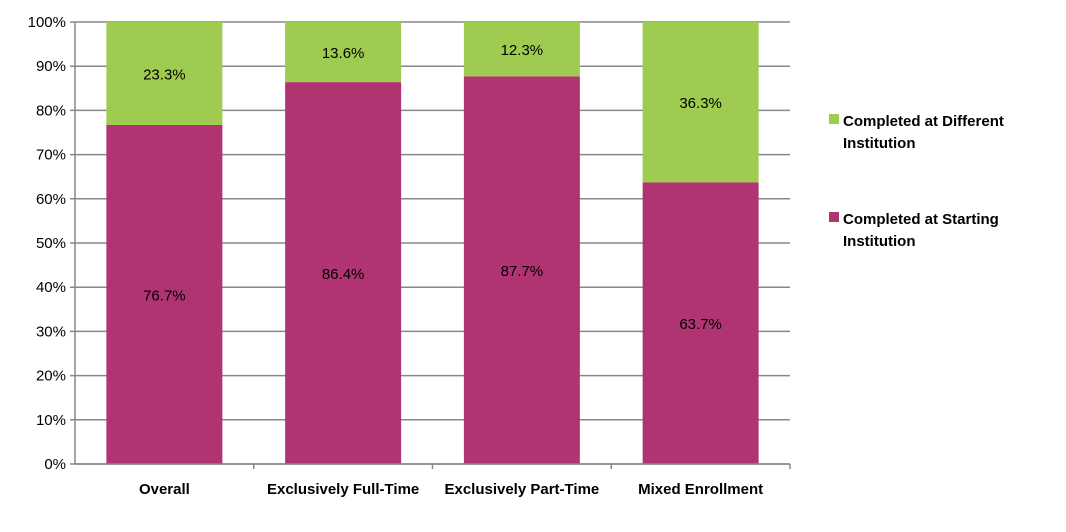 Image resolution: width=1066 pixels, height=532 pixels. Describe the element at coordinates (164, 489) in the screenshot. I see `x-tick-label: Overall` at that location.